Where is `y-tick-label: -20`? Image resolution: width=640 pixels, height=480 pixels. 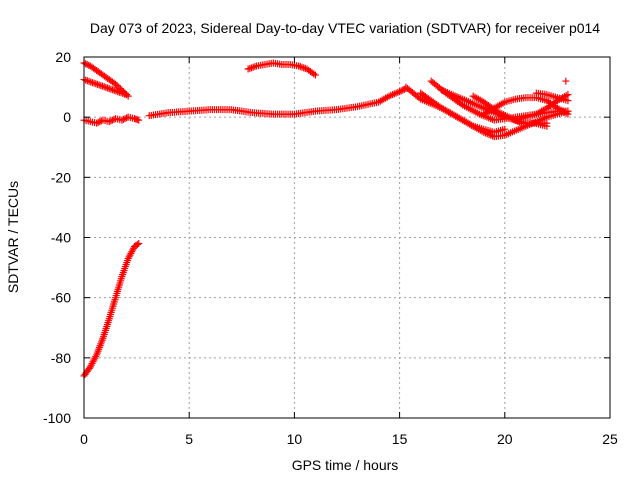 y-tick-label: -20 is located at coordinates (61, 177).